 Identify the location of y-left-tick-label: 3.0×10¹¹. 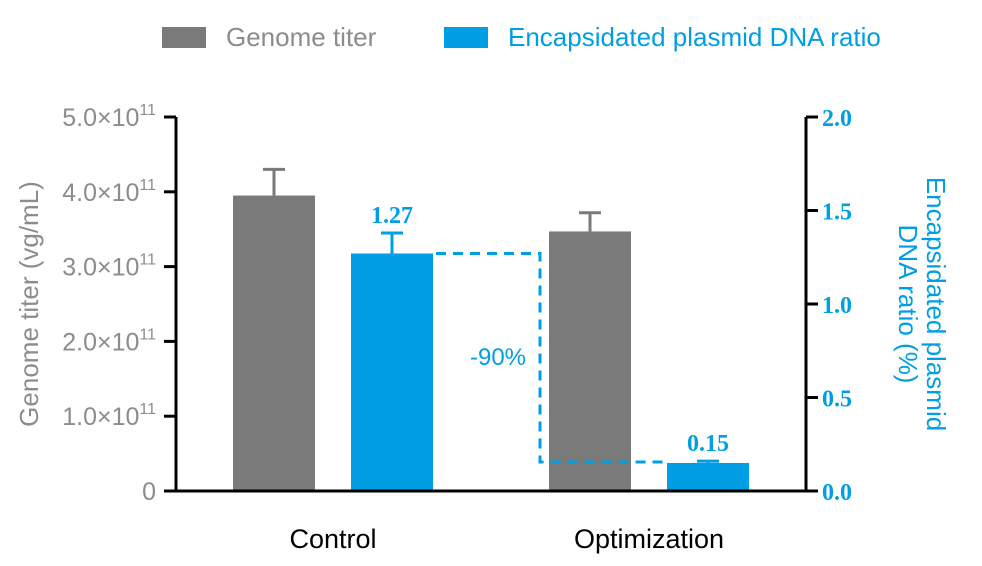
(109, 267).